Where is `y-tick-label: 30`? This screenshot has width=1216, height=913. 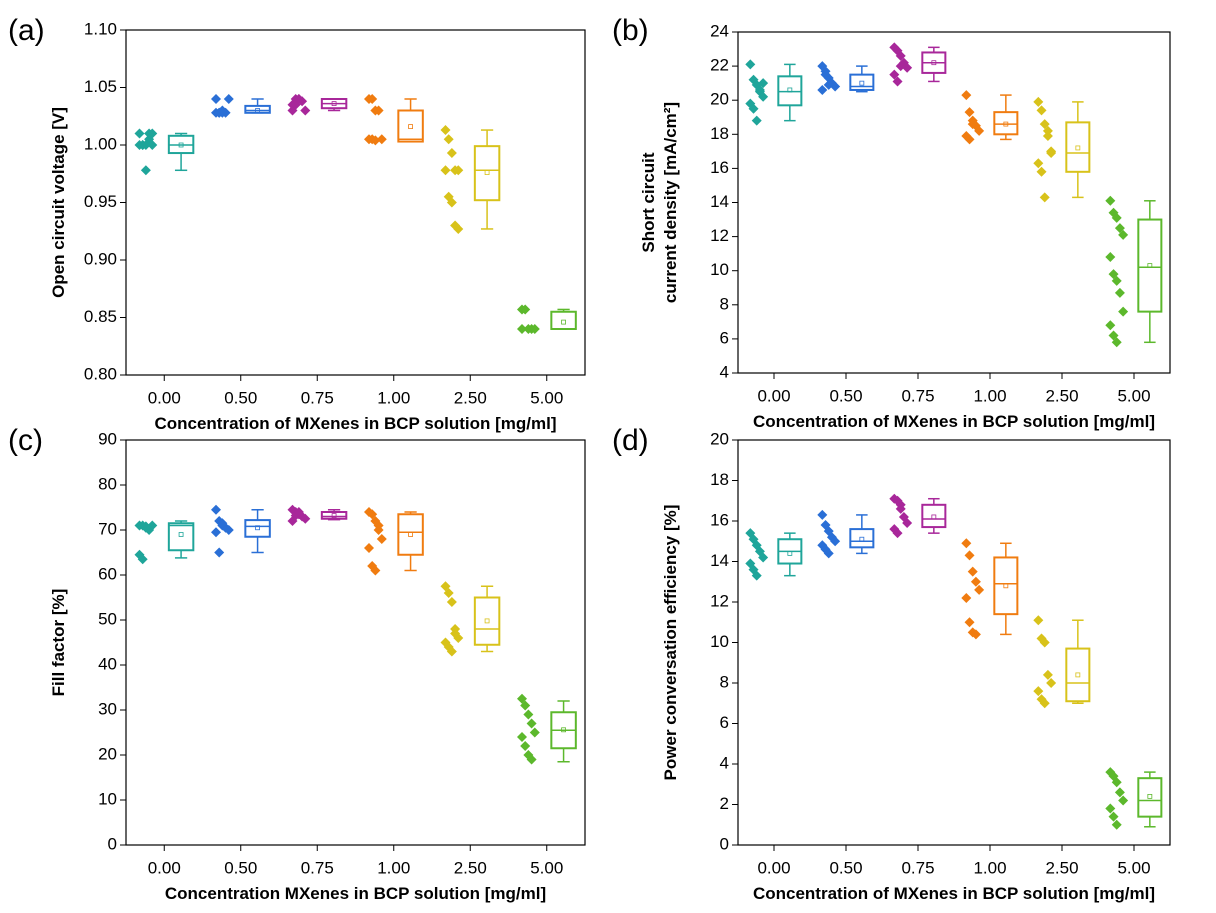
y-tick-label: 30 is located at coordinates (107, 708).